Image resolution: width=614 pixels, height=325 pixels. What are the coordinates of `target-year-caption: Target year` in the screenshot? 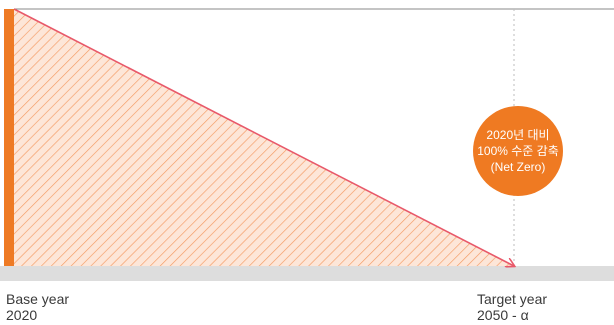 It's located at (512, 299).